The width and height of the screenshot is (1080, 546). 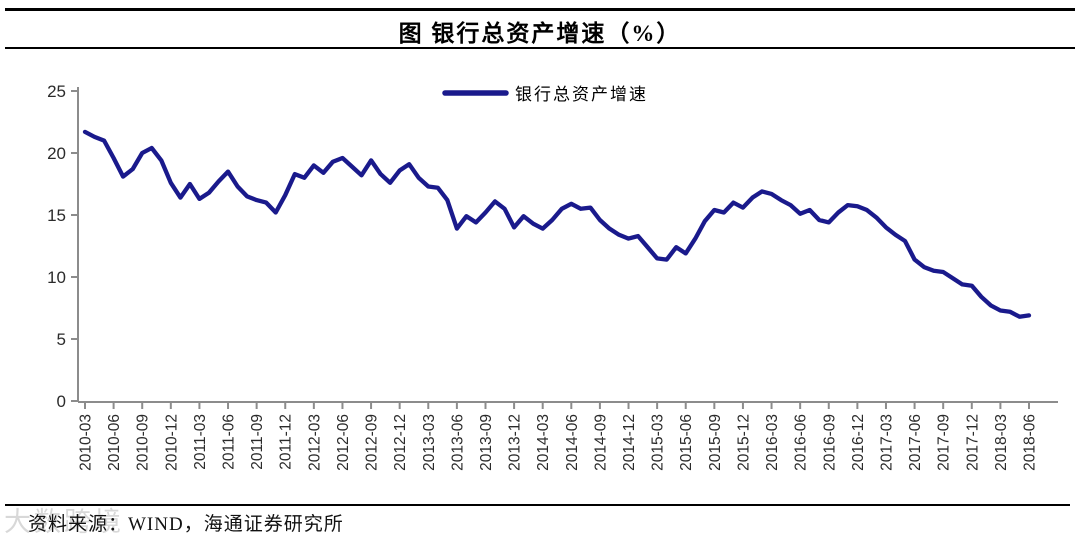 What do you see at coordinates (56, 277) in the screenshot?
I see `y-axis-tick-label: 10` at bounding box center [56, 277].